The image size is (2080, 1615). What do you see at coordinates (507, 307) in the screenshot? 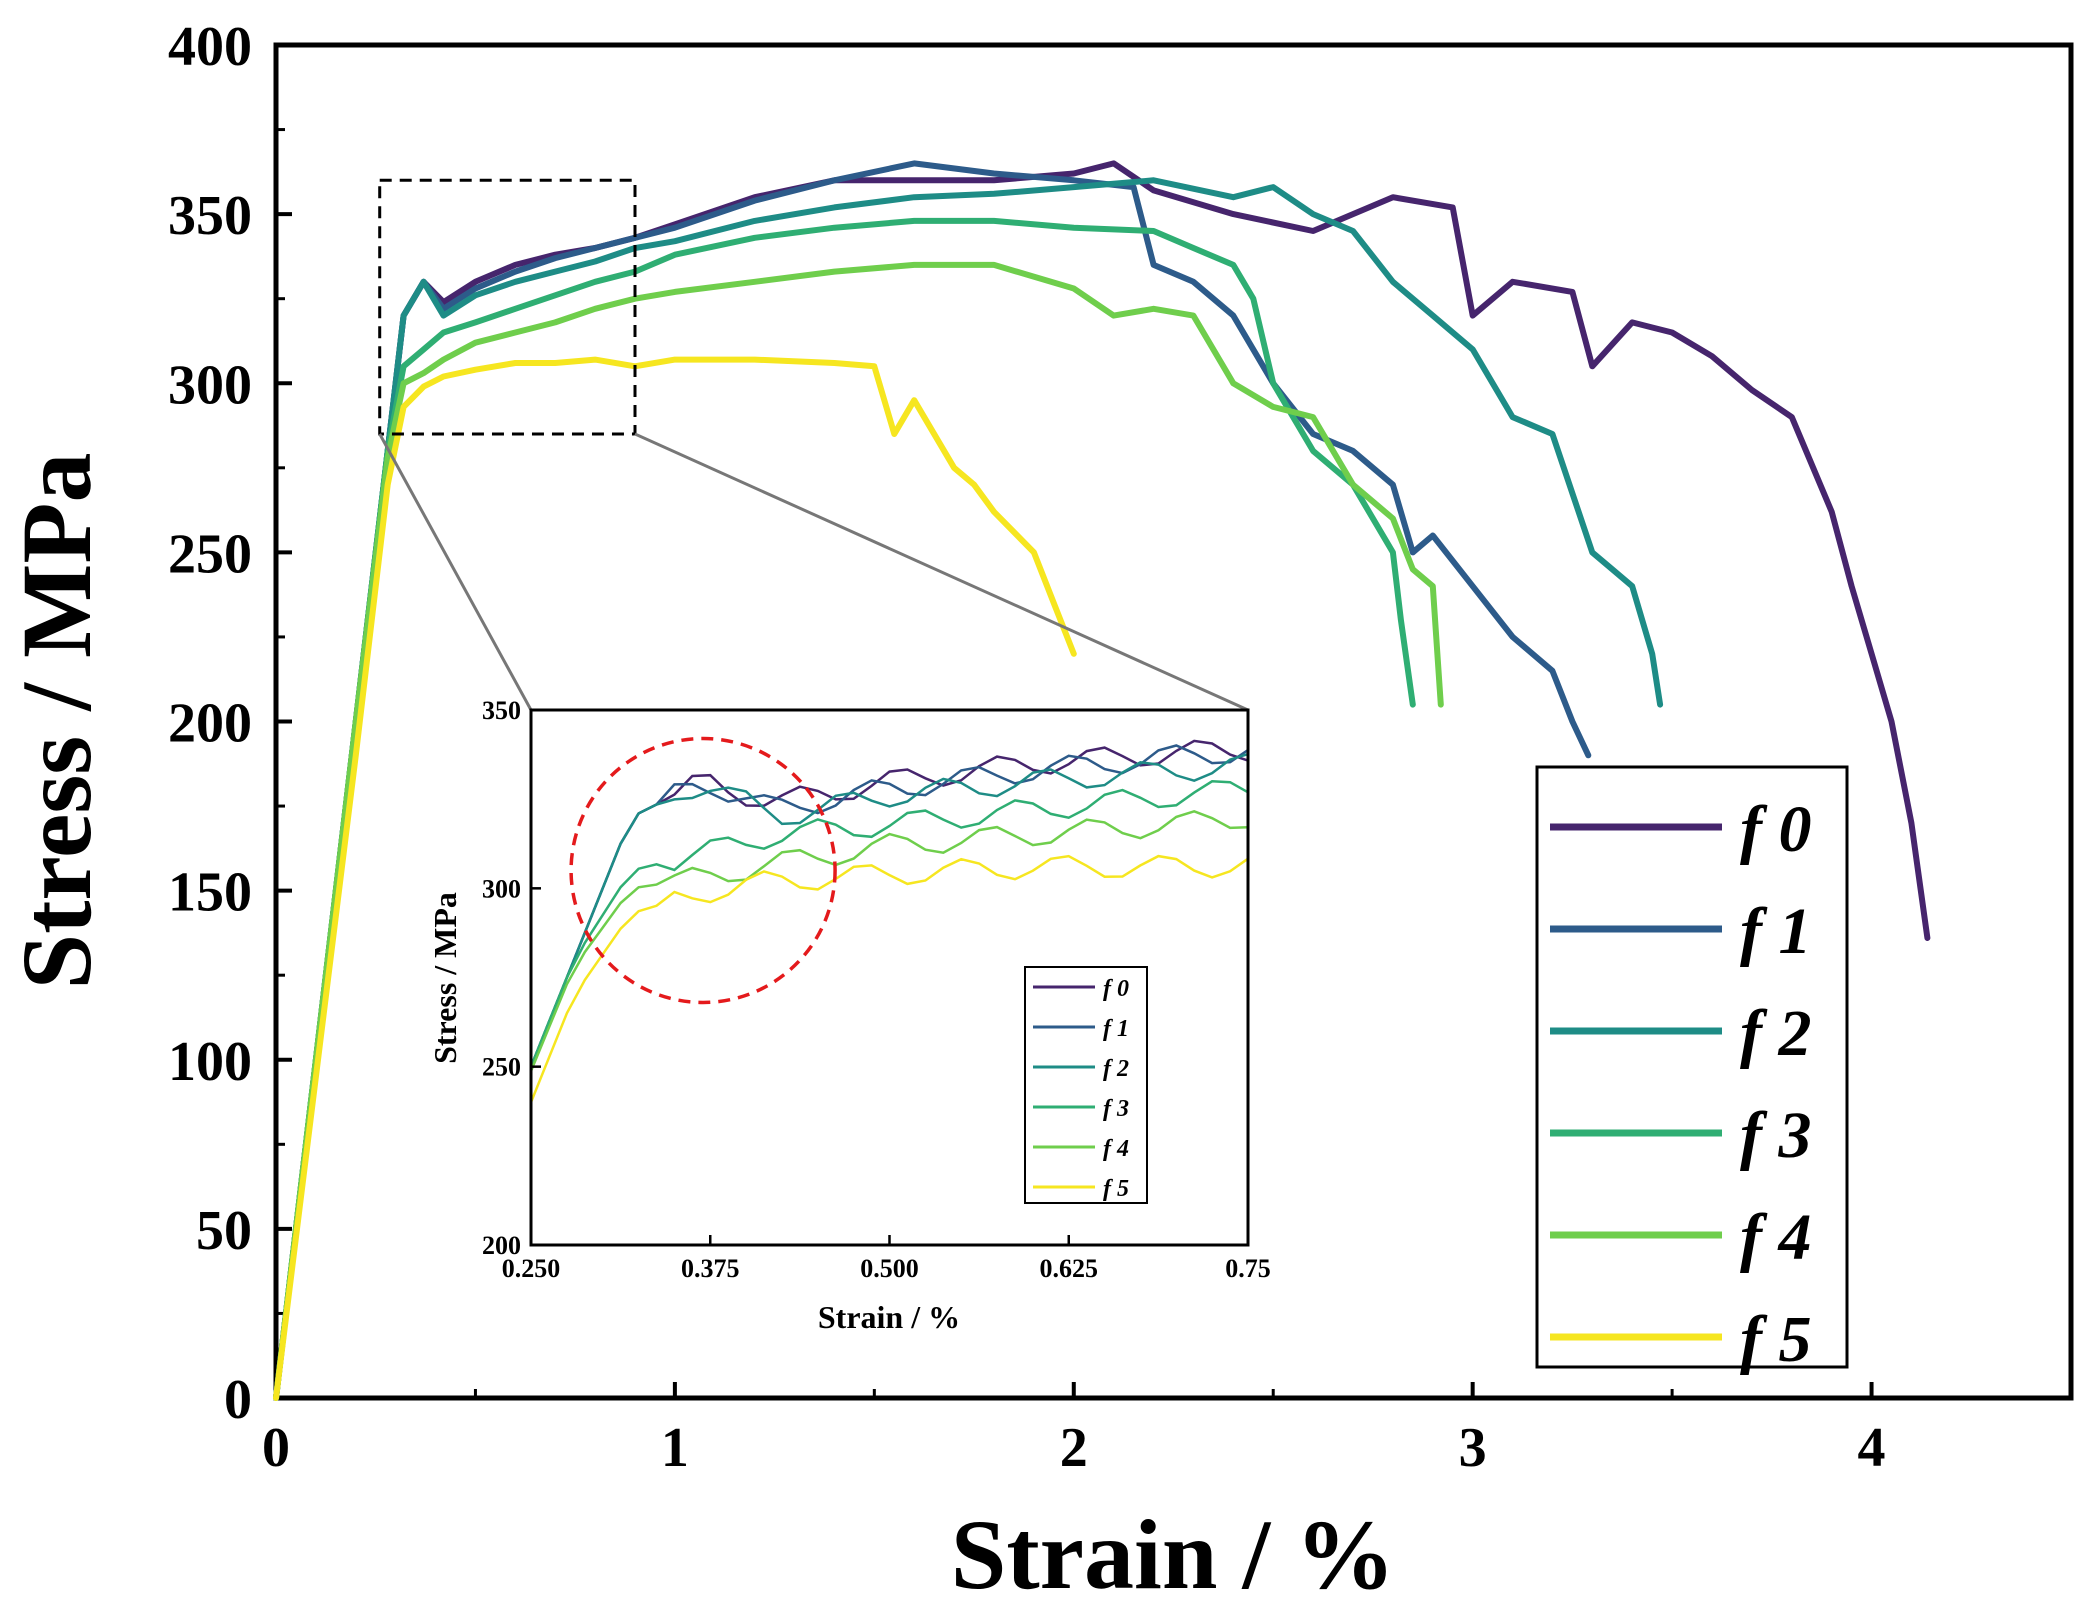
I see `zoom-region-box` at bounding box center [507, 307].